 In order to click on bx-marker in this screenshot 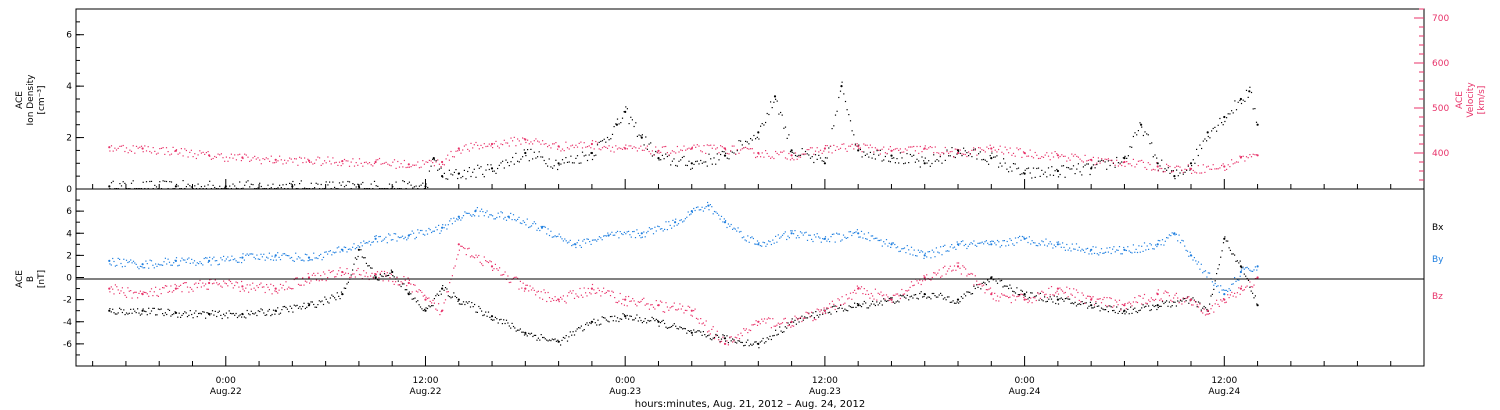, I will do `click(1057, 299)`.